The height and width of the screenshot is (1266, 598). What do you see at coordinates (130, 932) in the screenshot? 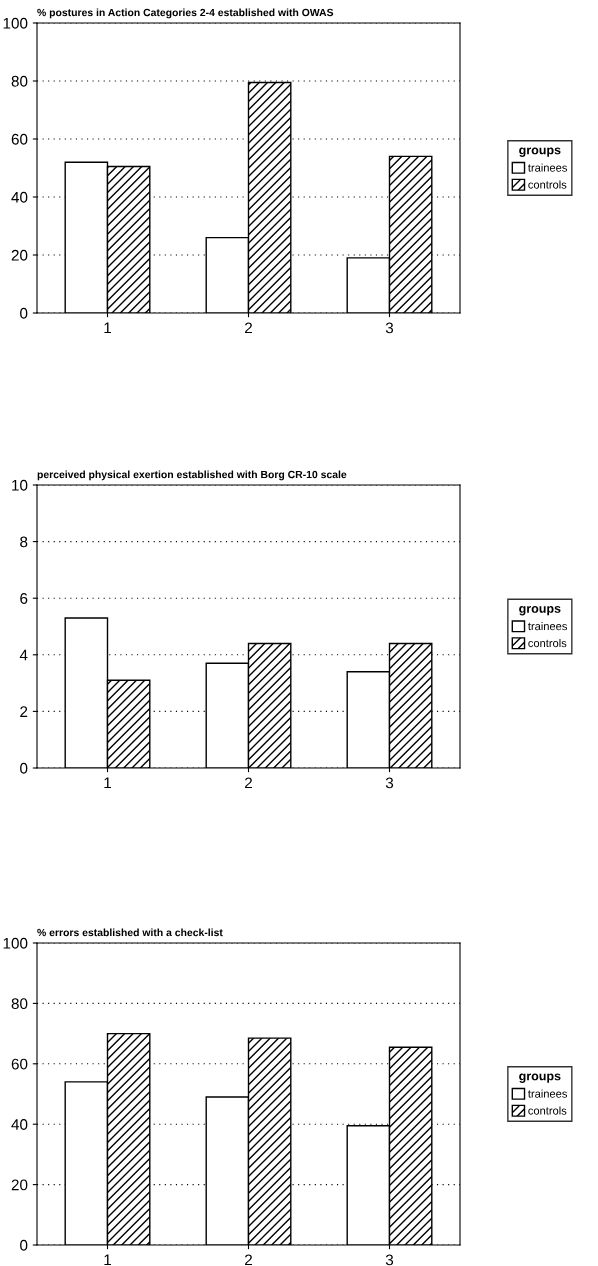
I see `chart-title: % errors established with a check-list` at bounding box center [130, 932].